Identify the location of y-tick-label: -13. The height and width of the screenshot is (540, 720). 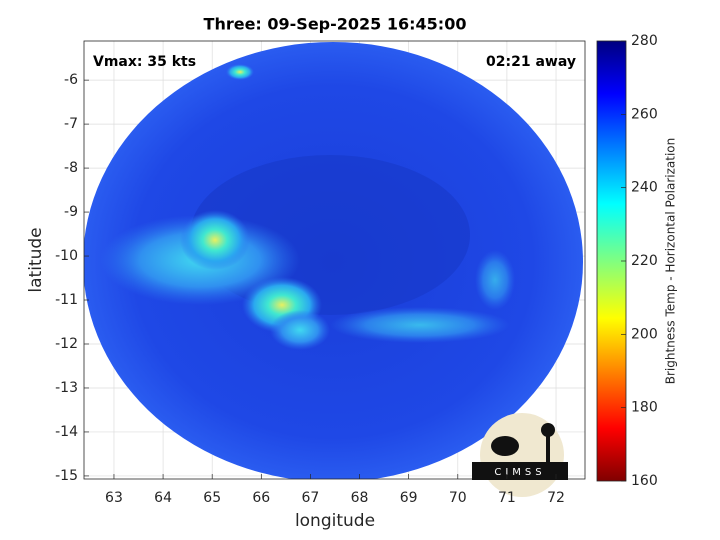
(66, 388).